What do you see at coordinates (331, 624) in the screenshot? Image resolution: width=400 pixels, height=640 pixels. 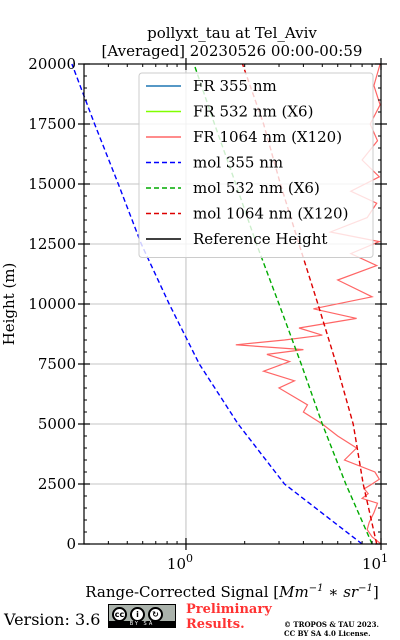 I see `copyright-line1: © TROPOS & TAU 2023.` at bounding box center [331, 624].